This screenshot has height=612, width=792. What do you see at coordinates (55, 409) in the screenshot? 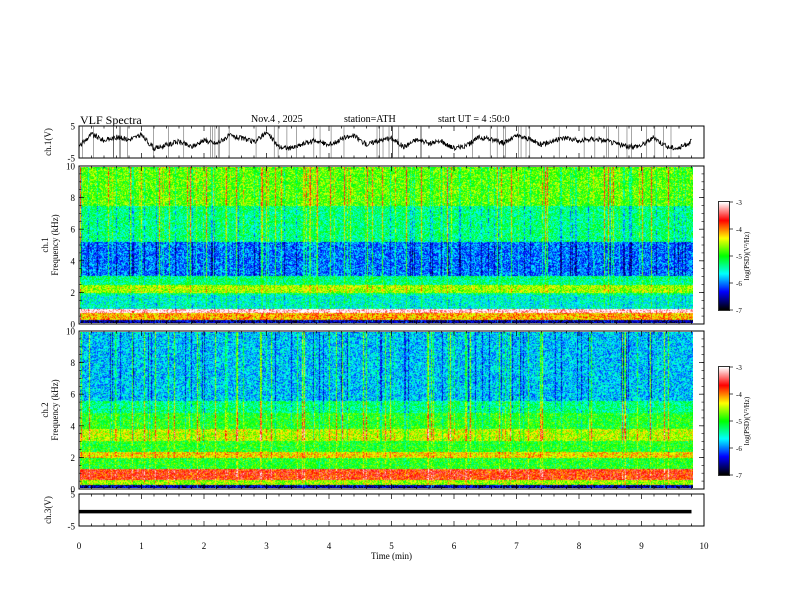
I see `ch2-frequency-label: Frequency (kHz)` at bounding box center [55, 409].